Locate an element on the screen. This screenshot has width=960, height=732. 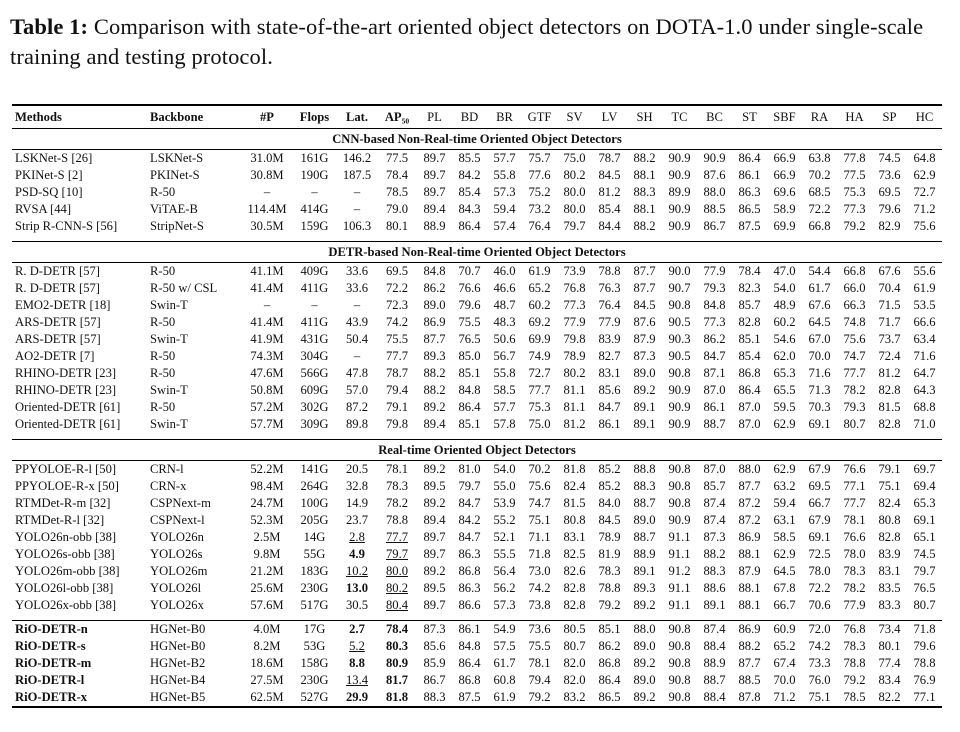
value-cell: 82.0 is located at coordinates (574, 663).